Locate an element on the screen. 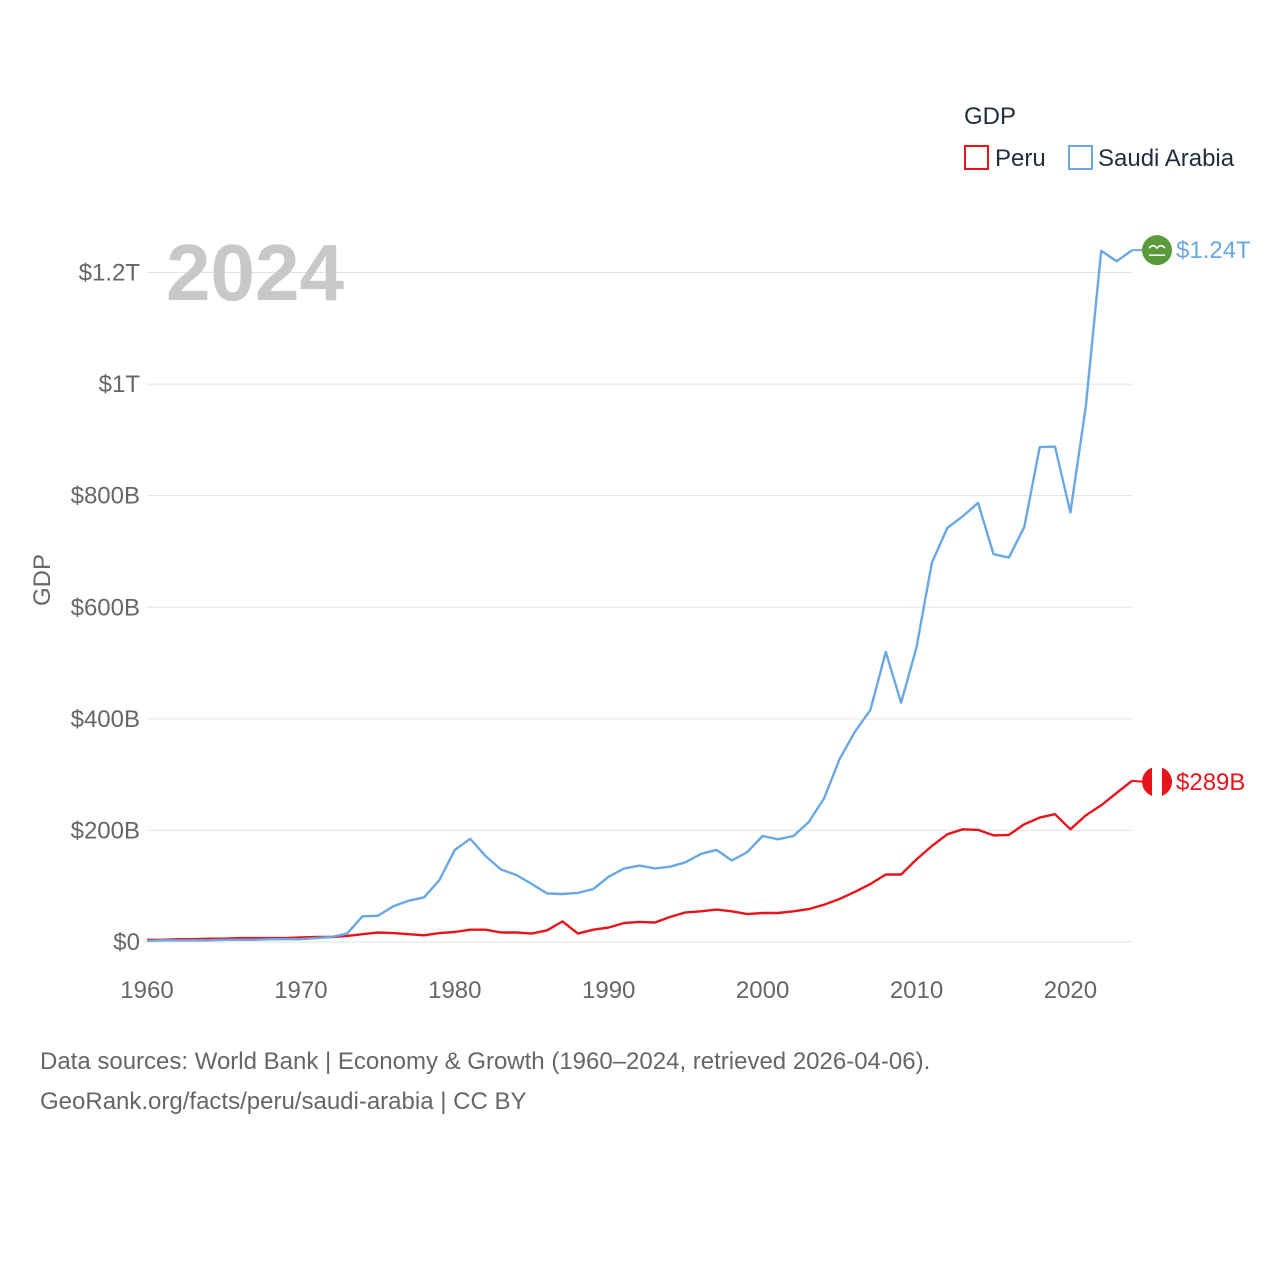  x-tick-label: 1970 is located at coordinates (300, 990).